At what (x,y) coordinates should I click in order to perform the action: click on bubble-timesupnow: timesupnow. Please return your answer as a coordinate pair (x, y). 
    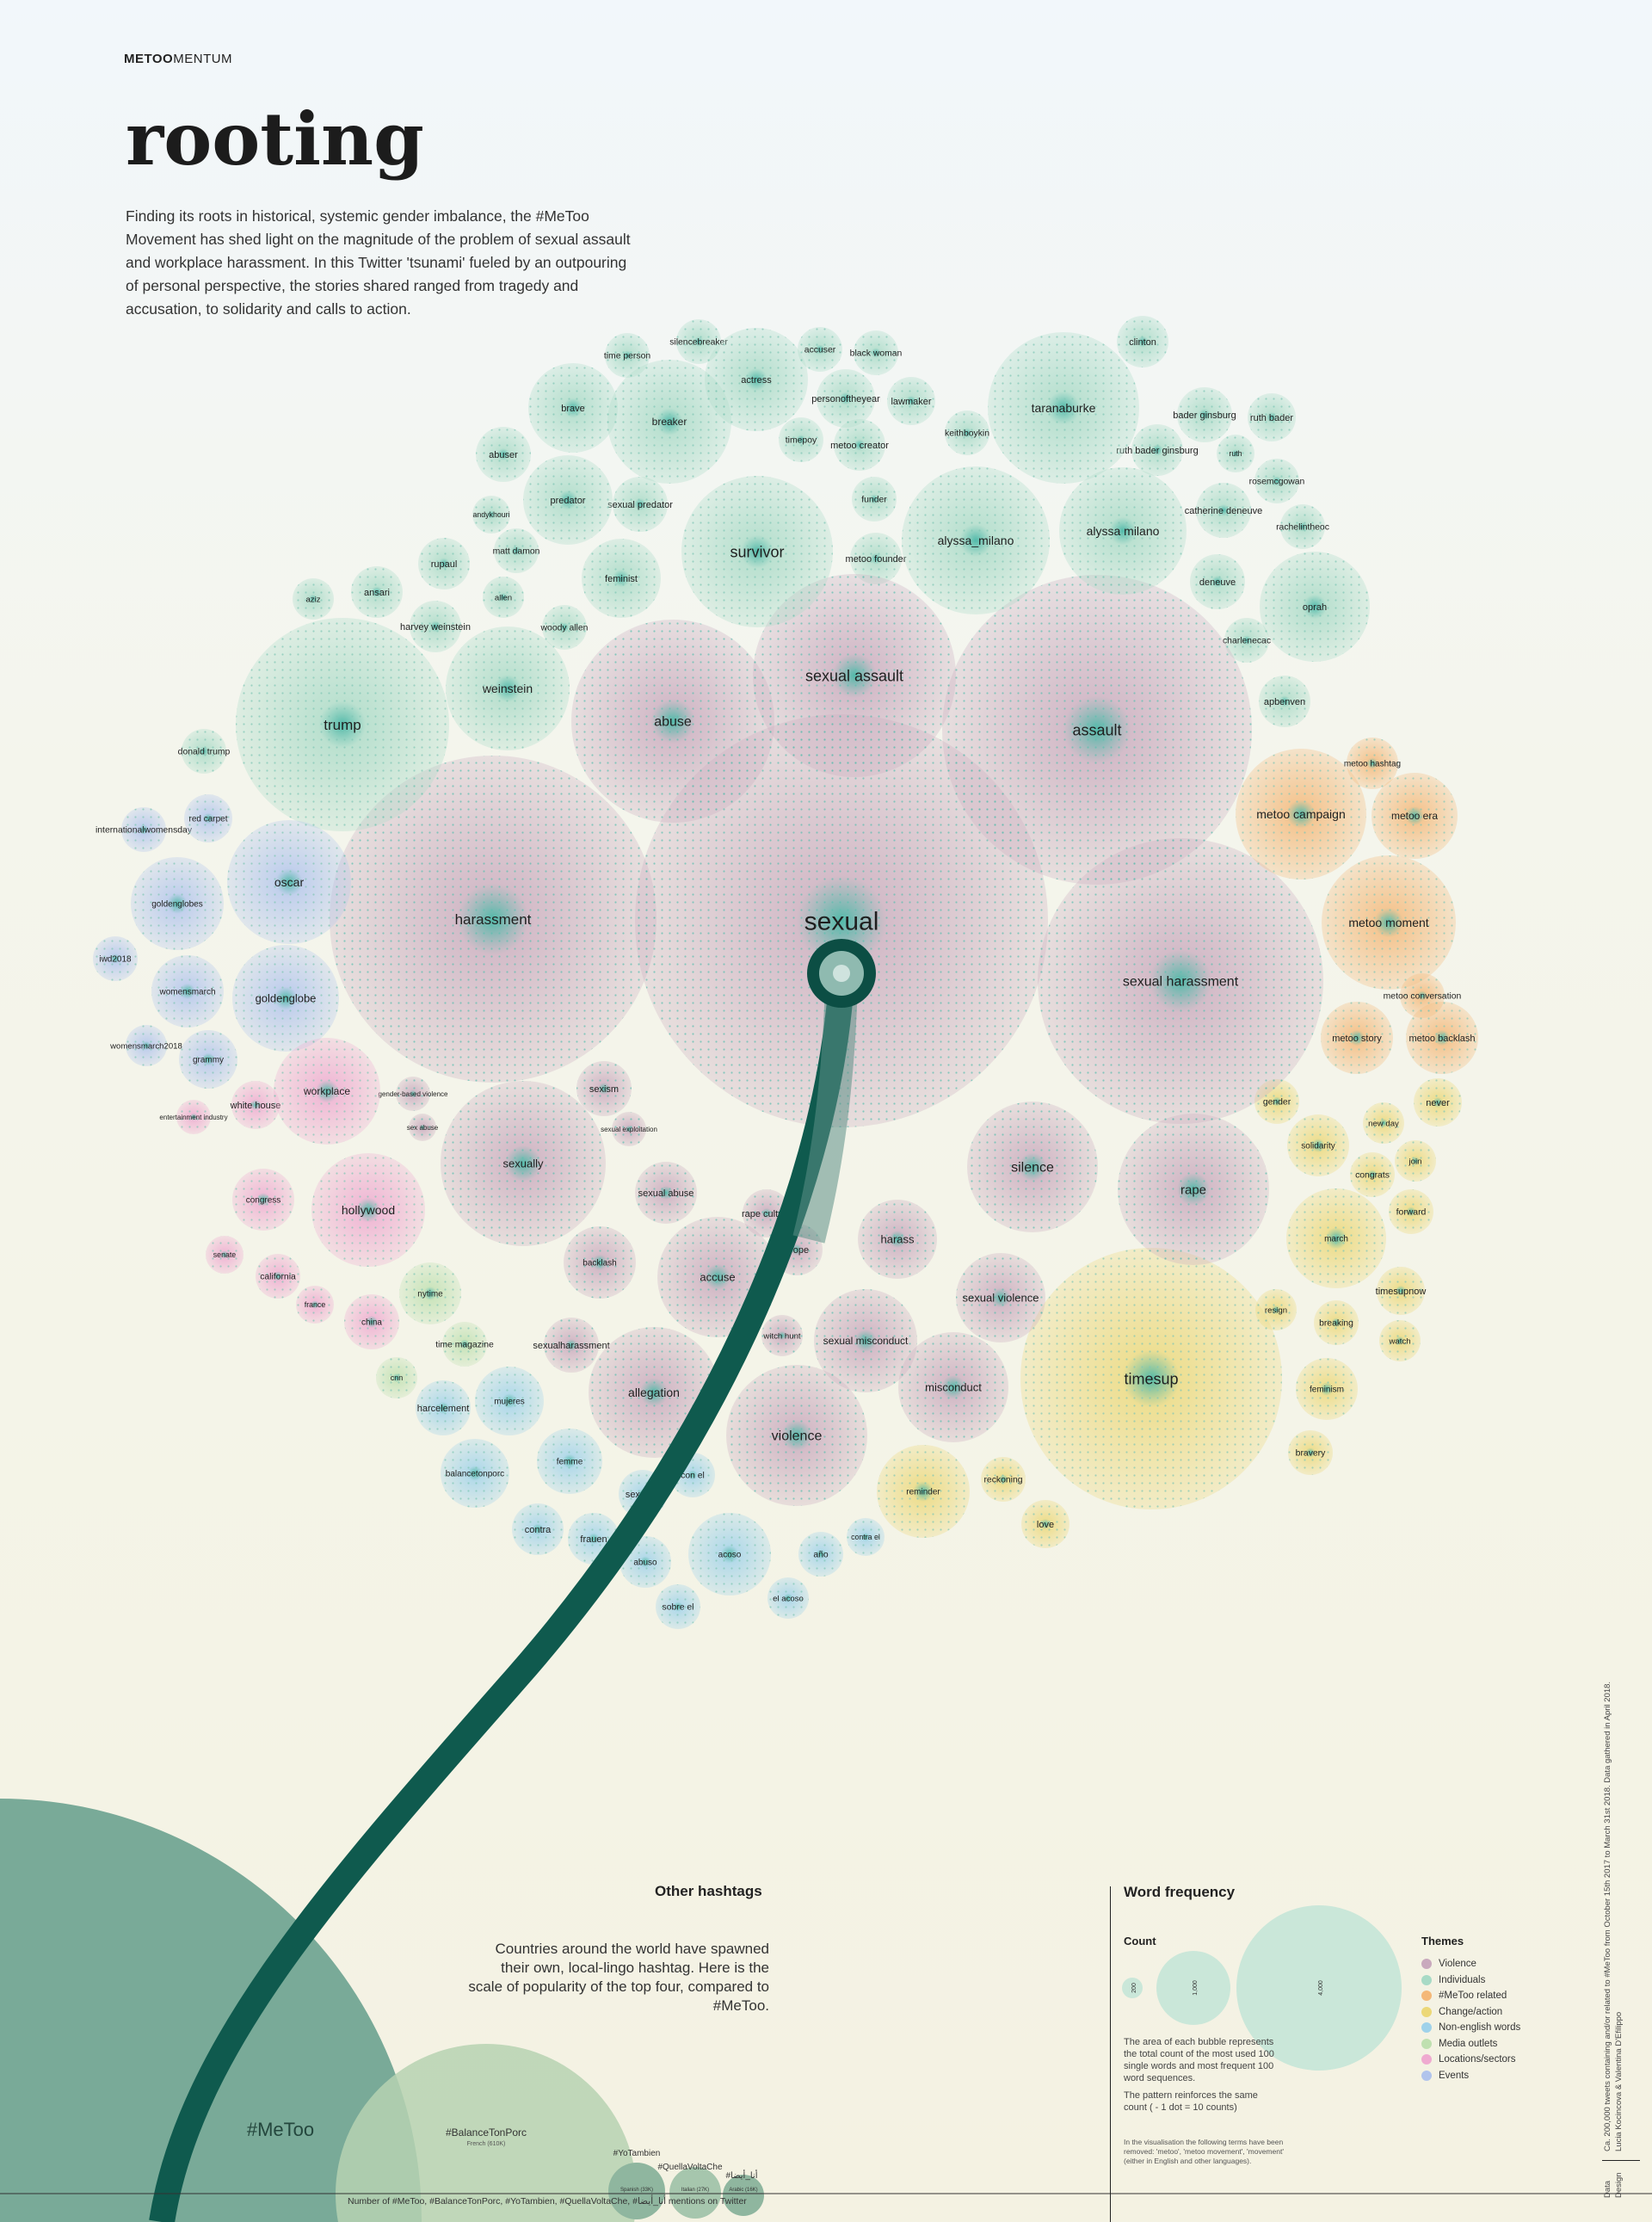
    Looking at the image, I should click on (1401, 1291).